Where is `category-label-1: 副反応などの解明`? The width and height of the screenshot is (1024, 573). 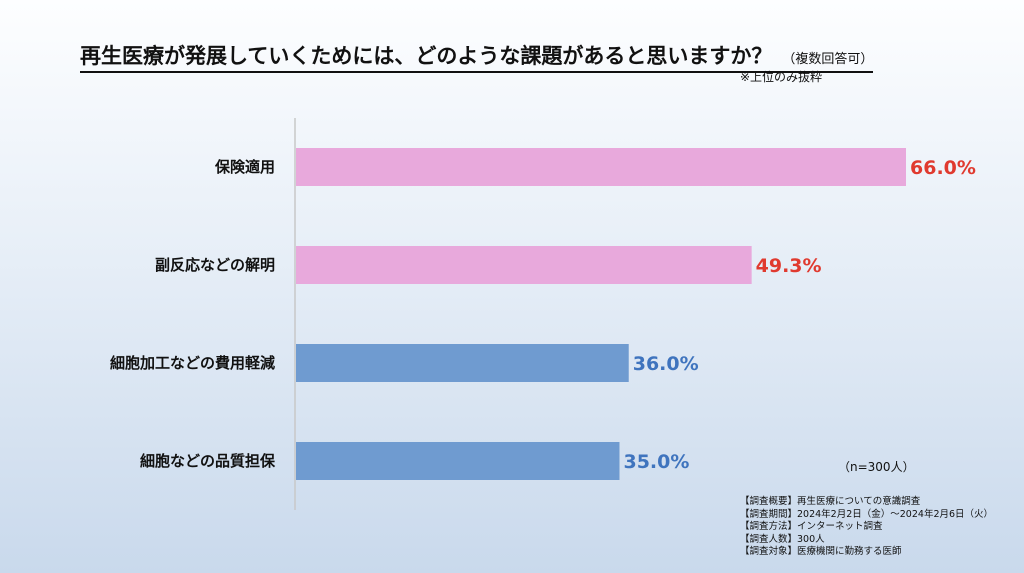 category-label-1: 副反応などの解明 is located at coordinates (215, 265).